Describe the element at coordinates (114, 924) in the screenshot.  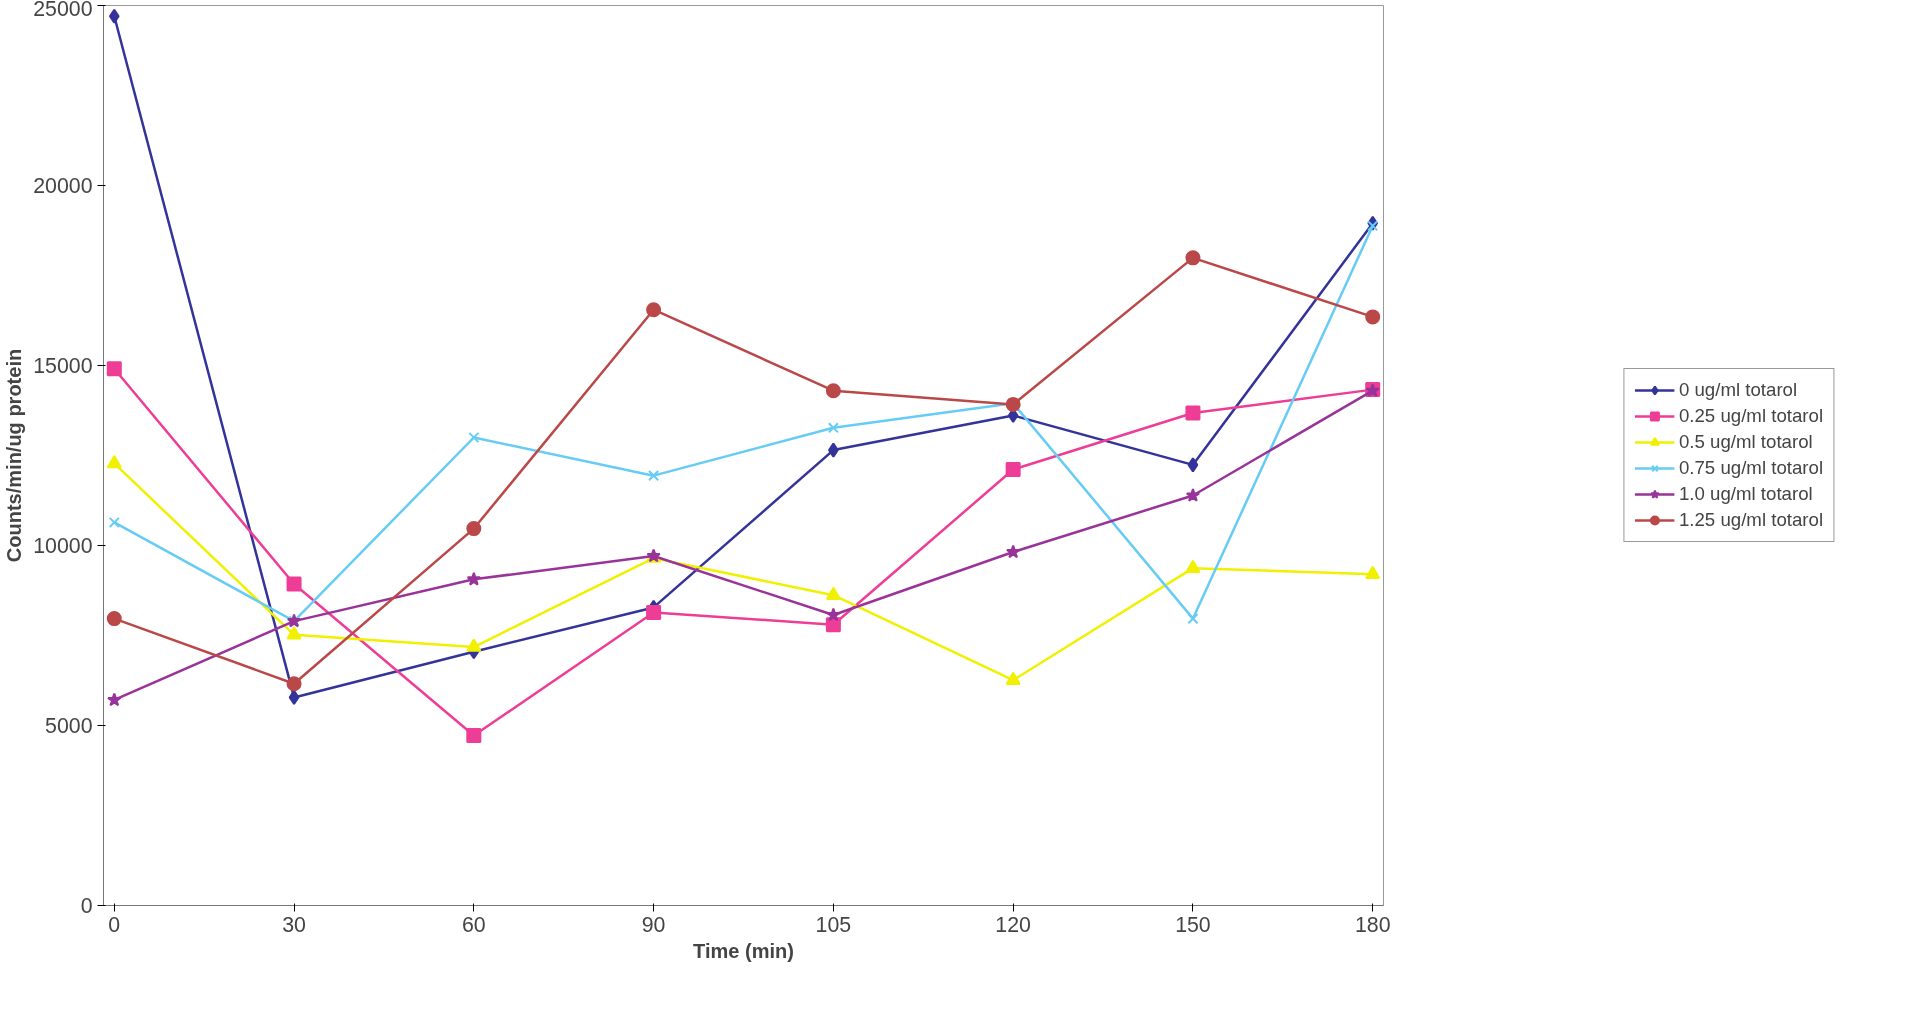
I see `x-tick-label: 0` at that location.